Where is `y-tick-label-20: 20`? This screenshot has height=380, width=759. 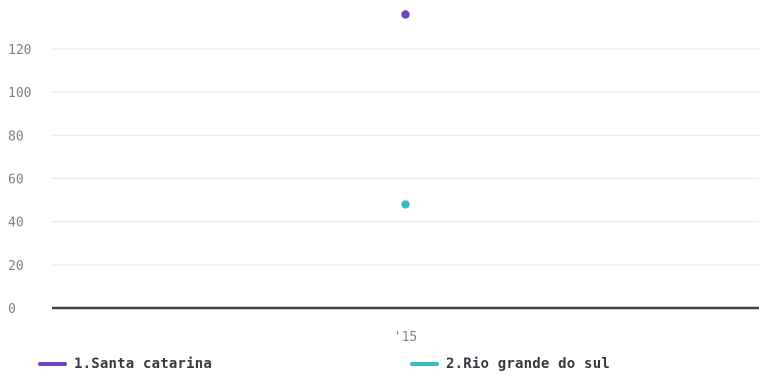 y-tick-label-20: 20 is located at coordinates (16, 266).